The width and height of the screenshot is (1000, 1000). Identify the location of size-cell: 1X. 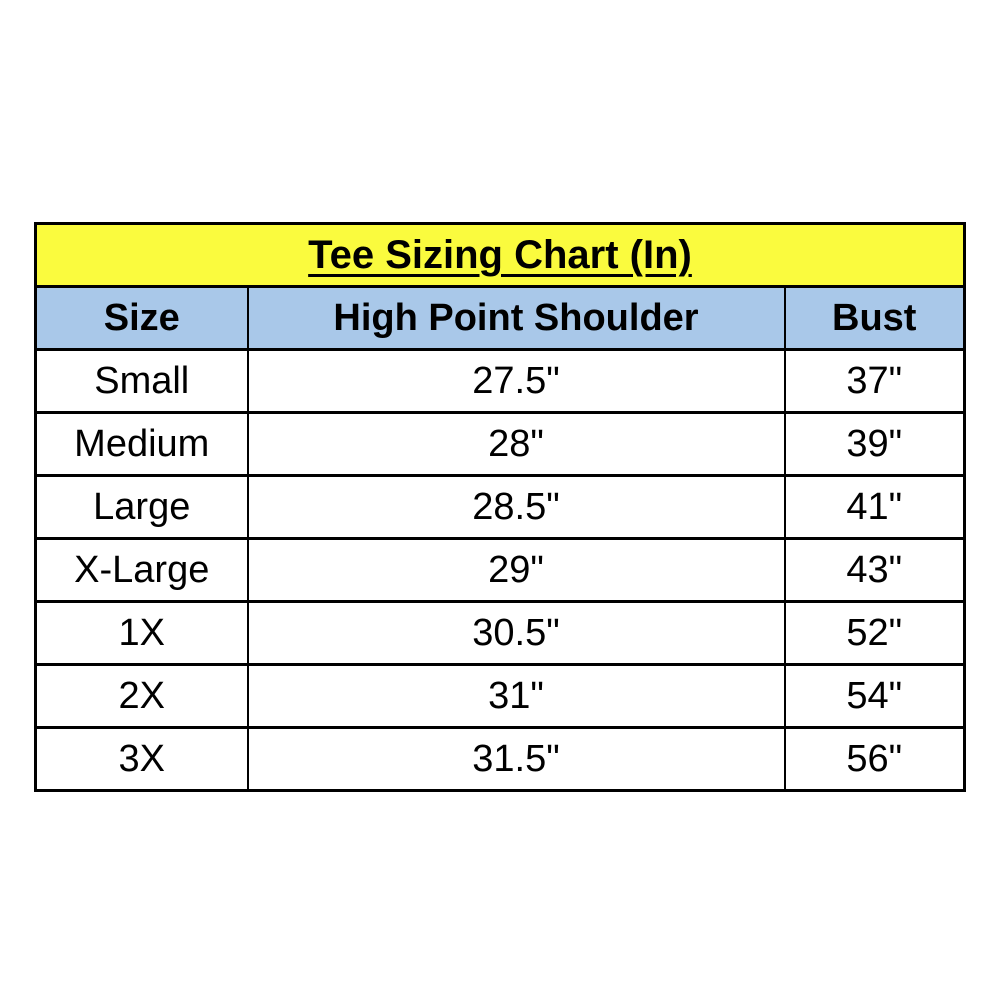
(141, 633).